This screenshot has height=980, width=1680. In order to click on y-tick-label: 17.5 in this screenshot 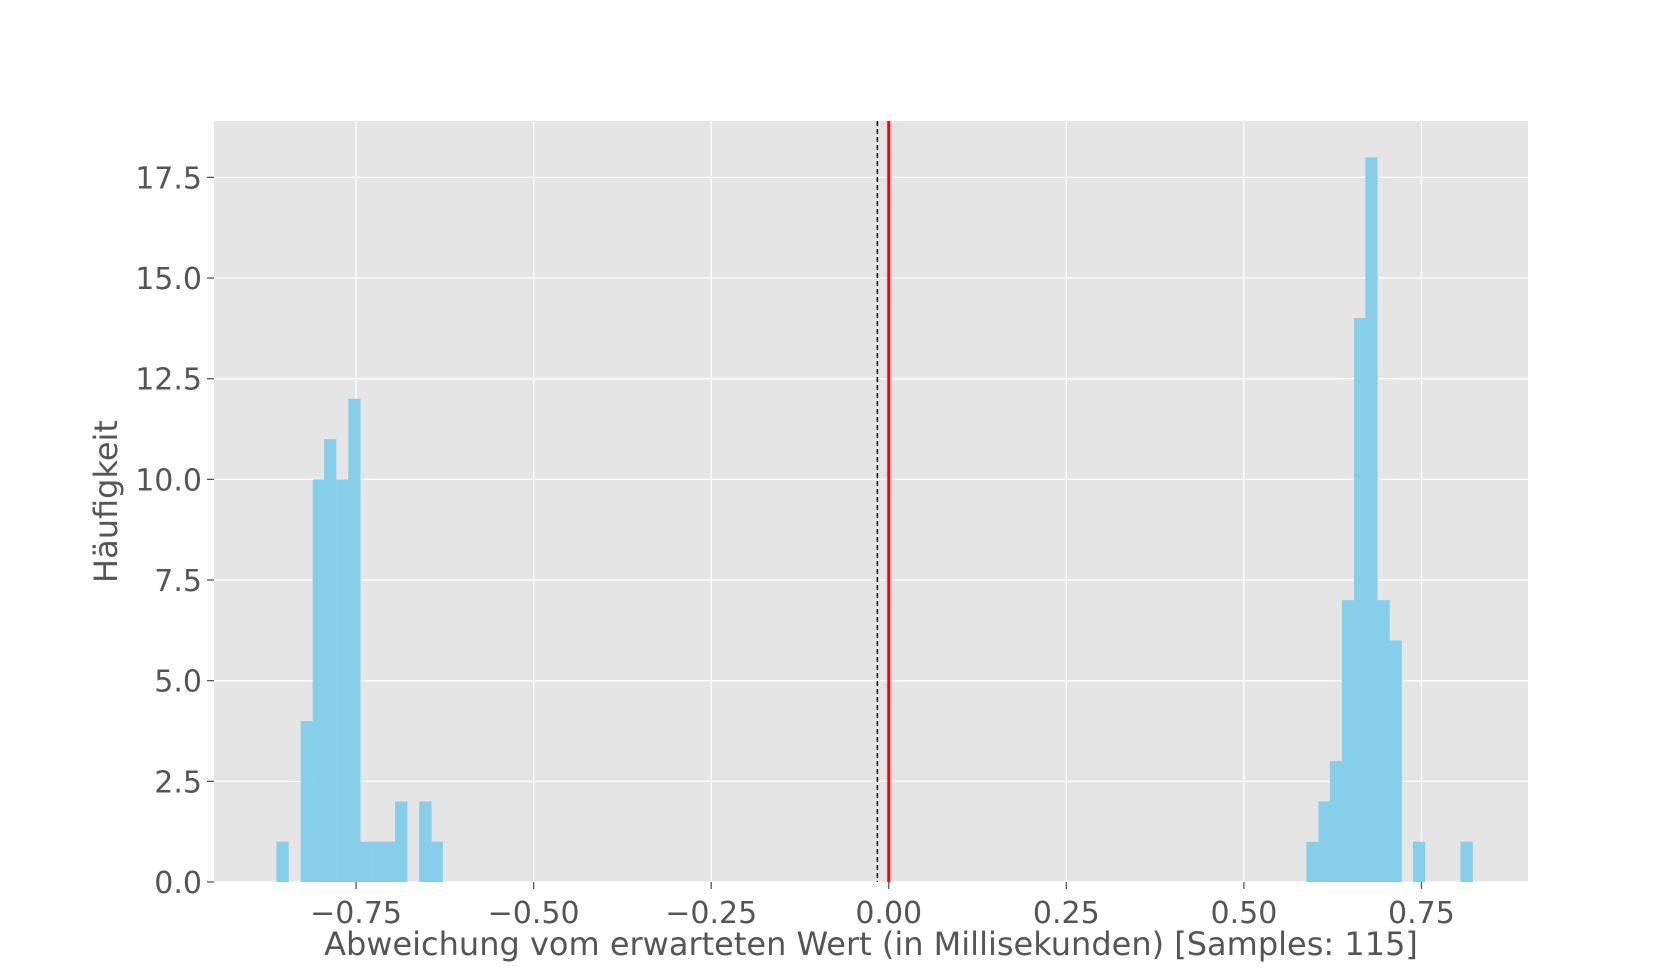, I will do `click(168, 178)`.